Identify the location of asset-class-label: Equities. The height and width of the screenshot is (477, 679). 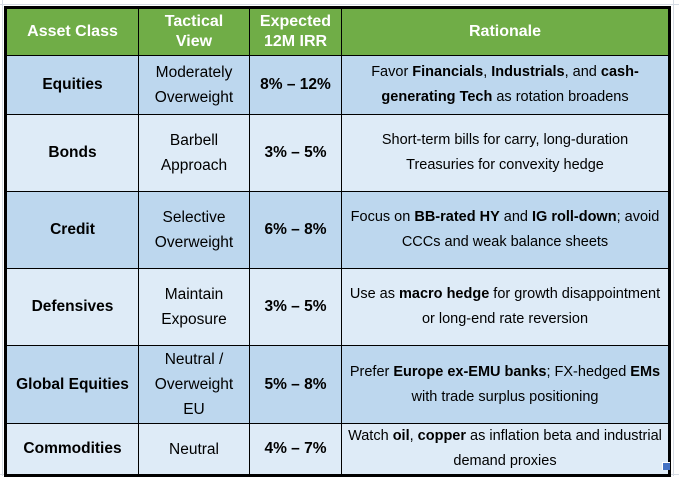
(72, 84).